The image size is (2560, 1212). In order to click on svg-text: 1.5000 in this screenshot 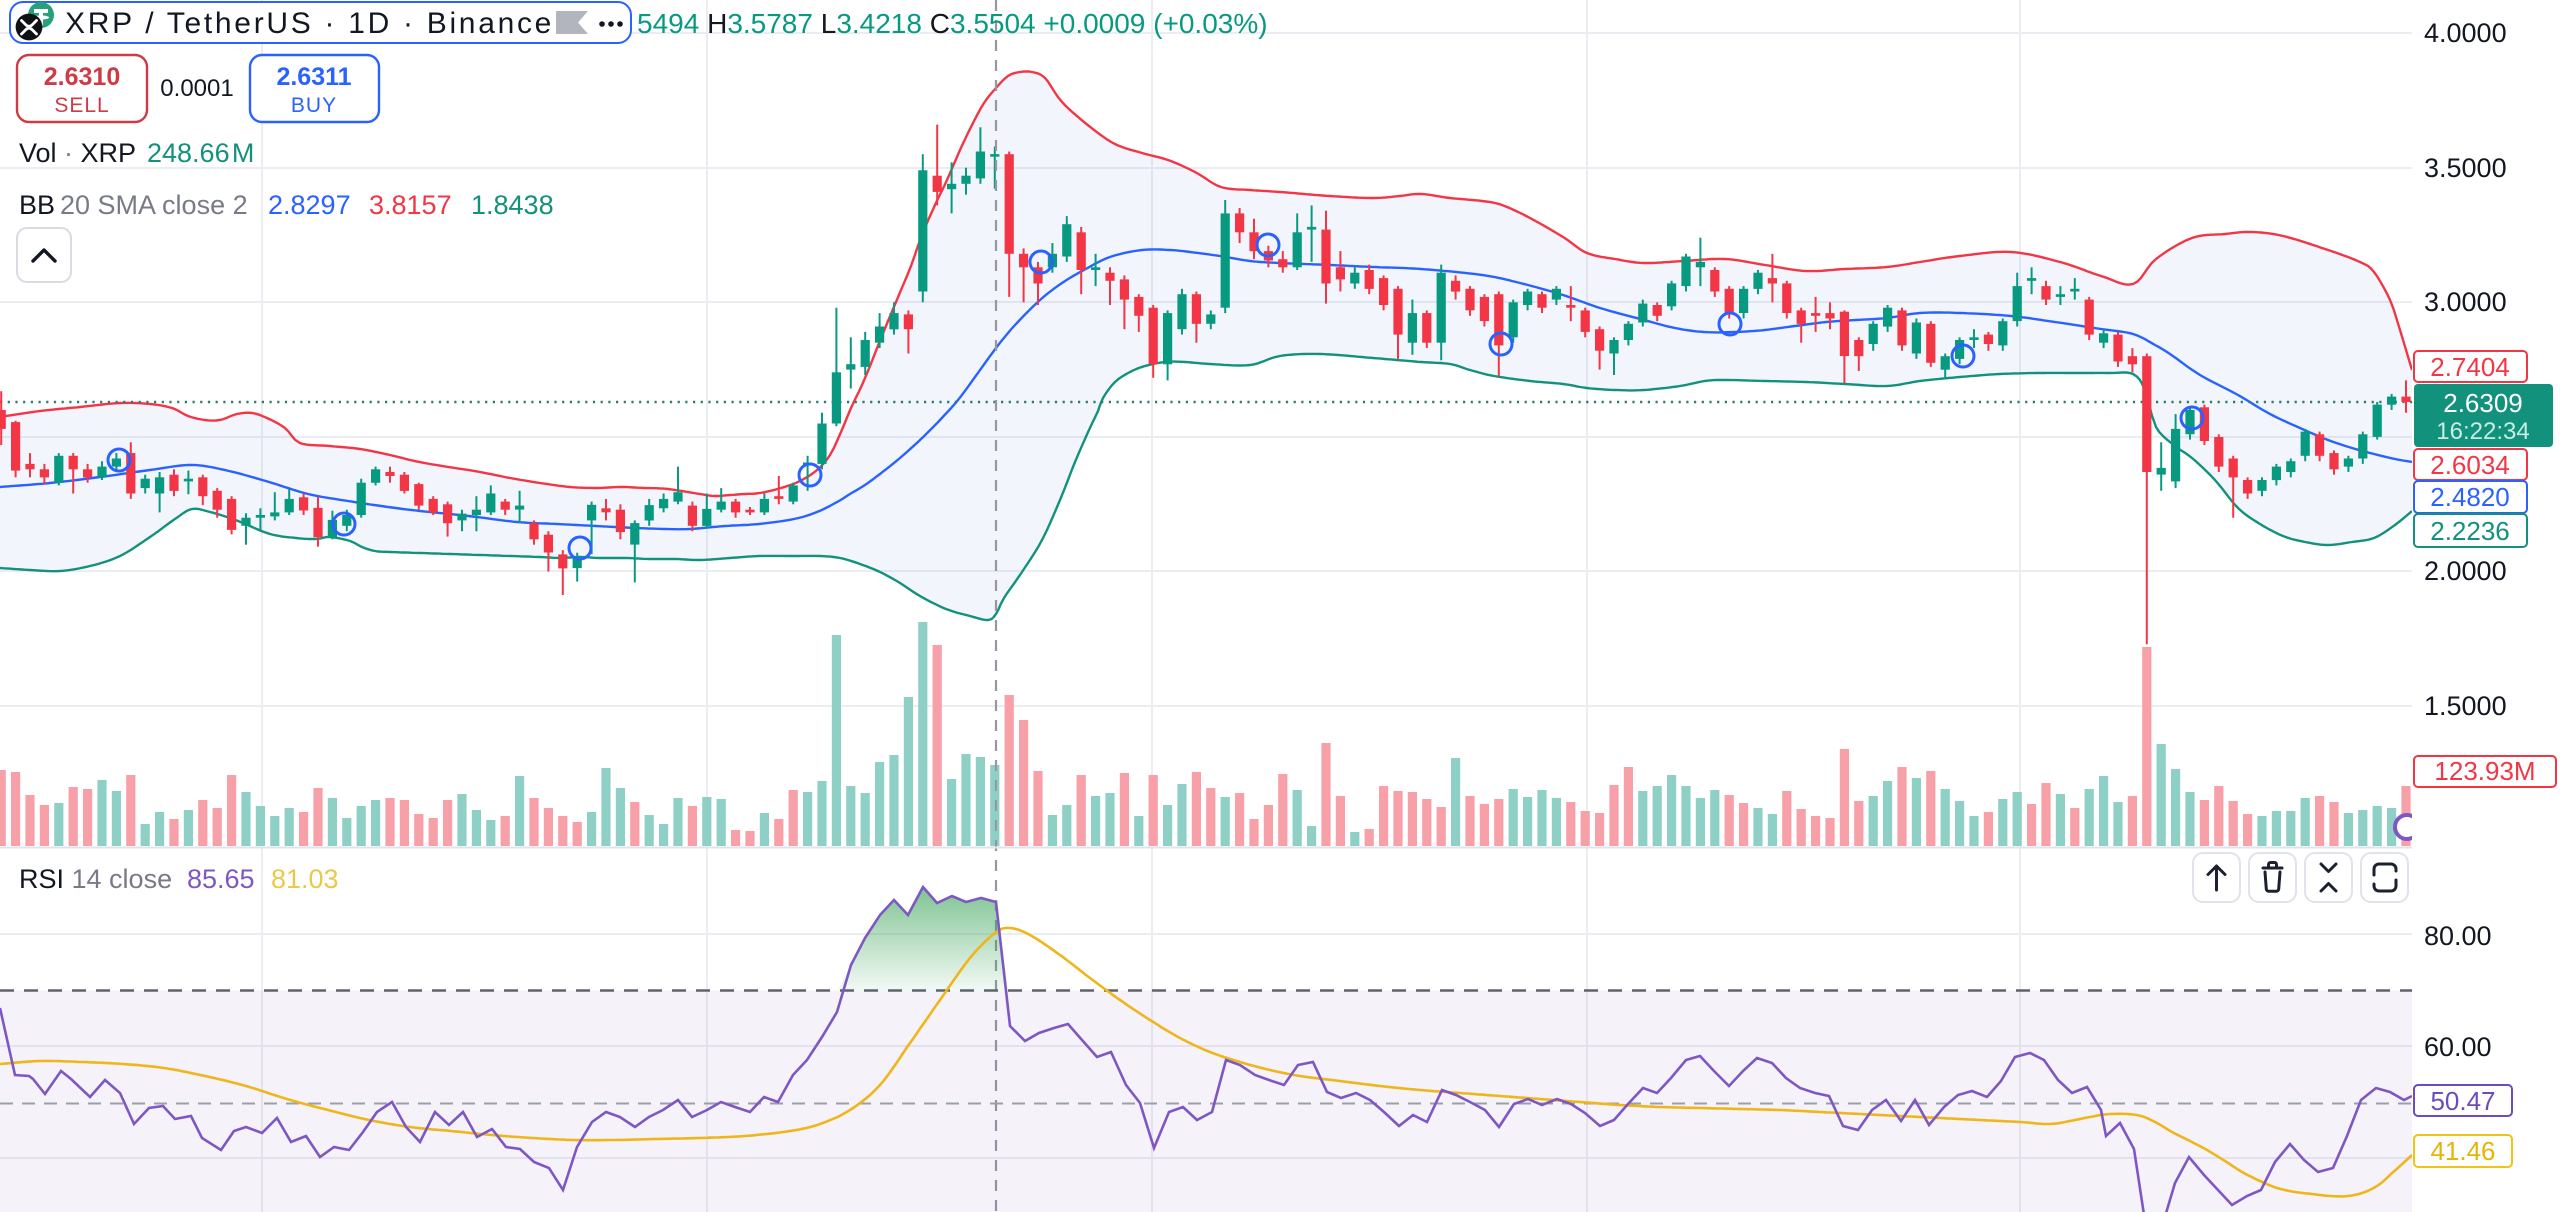, I will do `click(2465, 706)`.